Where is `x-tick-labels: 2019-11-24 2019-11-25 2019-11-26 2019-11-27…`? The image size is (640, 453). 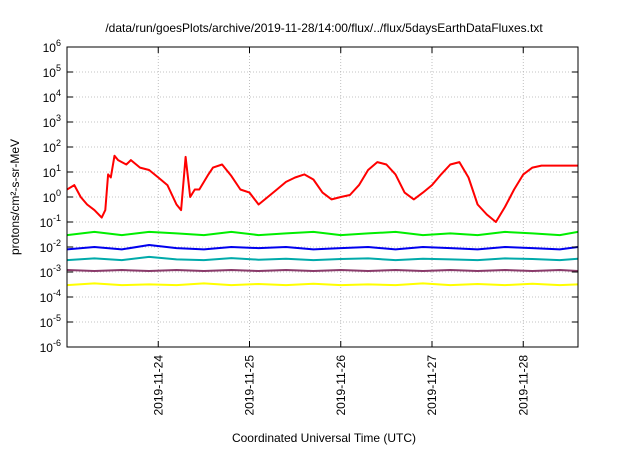
x-tick-labels: 2019-11-24 2019-11-25 2019-11-26 2019-11-27… is located at coordinates (340, 385).